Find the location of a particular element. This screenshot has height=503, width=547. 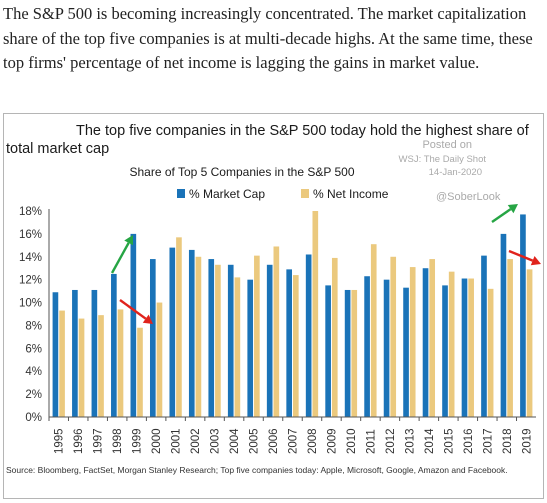

x-tick-label: 2008 is located at coordinates (313, 441).